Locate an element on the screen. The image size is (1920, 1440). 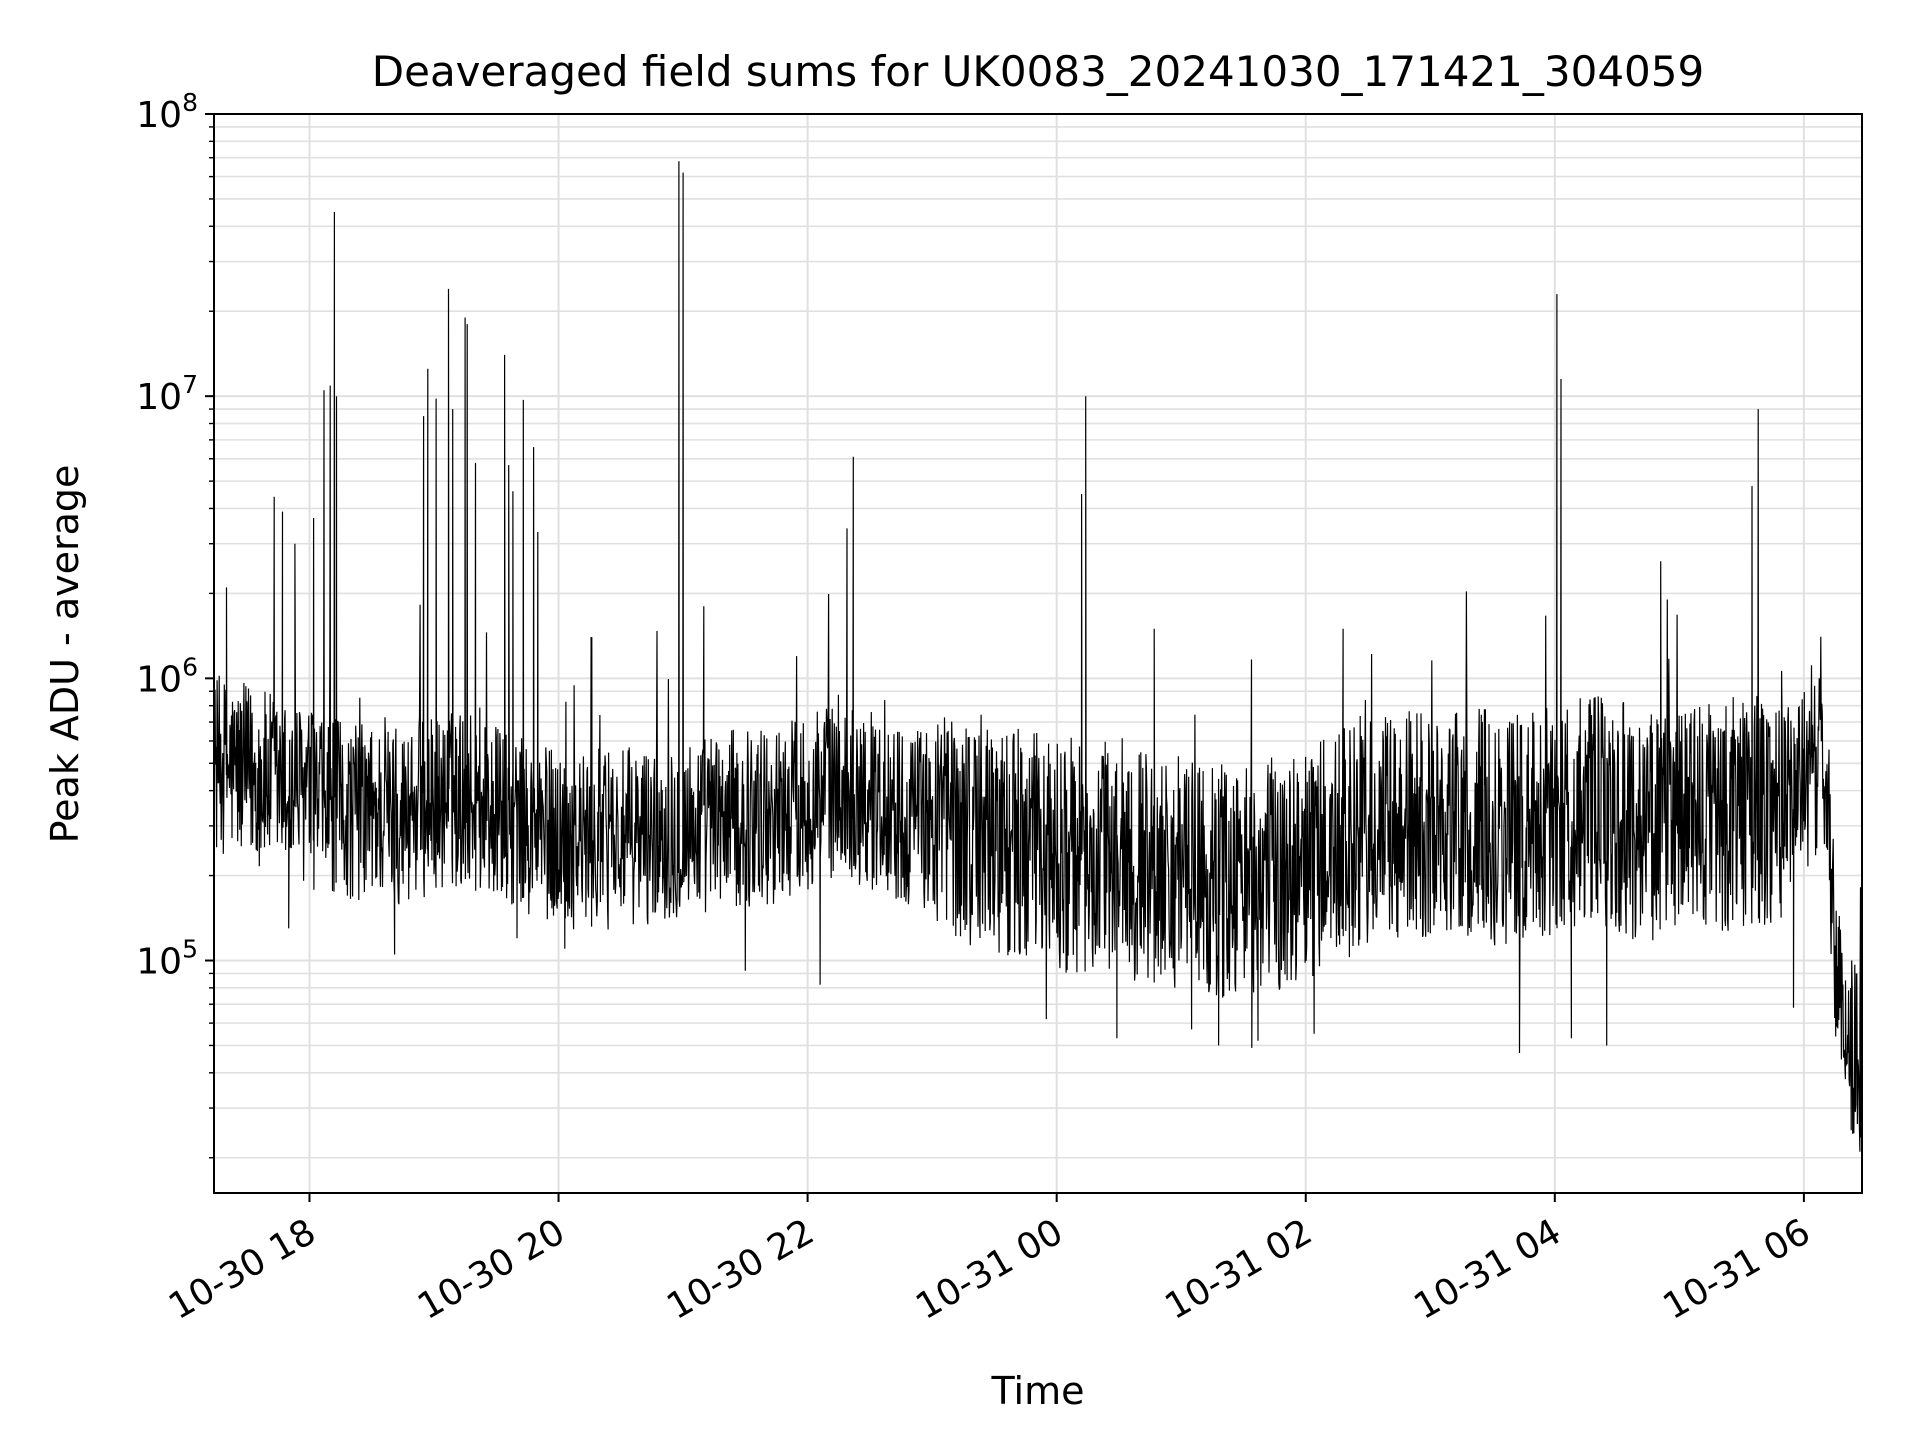
y-tick-label: 10⁵ is located at coordinates (167, 959).